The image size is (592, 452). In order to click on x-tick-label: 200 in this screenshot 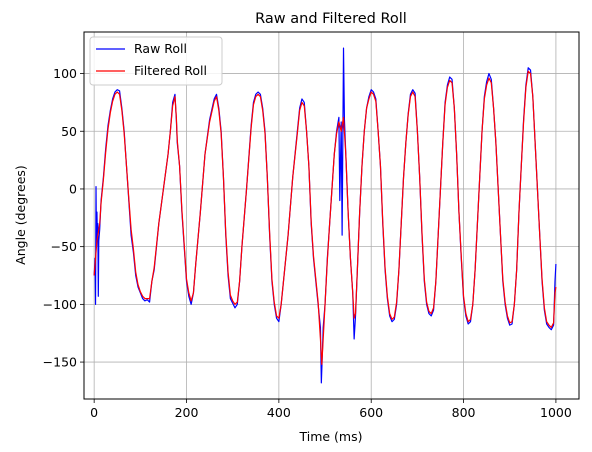, I will do `click(187, 412)`.